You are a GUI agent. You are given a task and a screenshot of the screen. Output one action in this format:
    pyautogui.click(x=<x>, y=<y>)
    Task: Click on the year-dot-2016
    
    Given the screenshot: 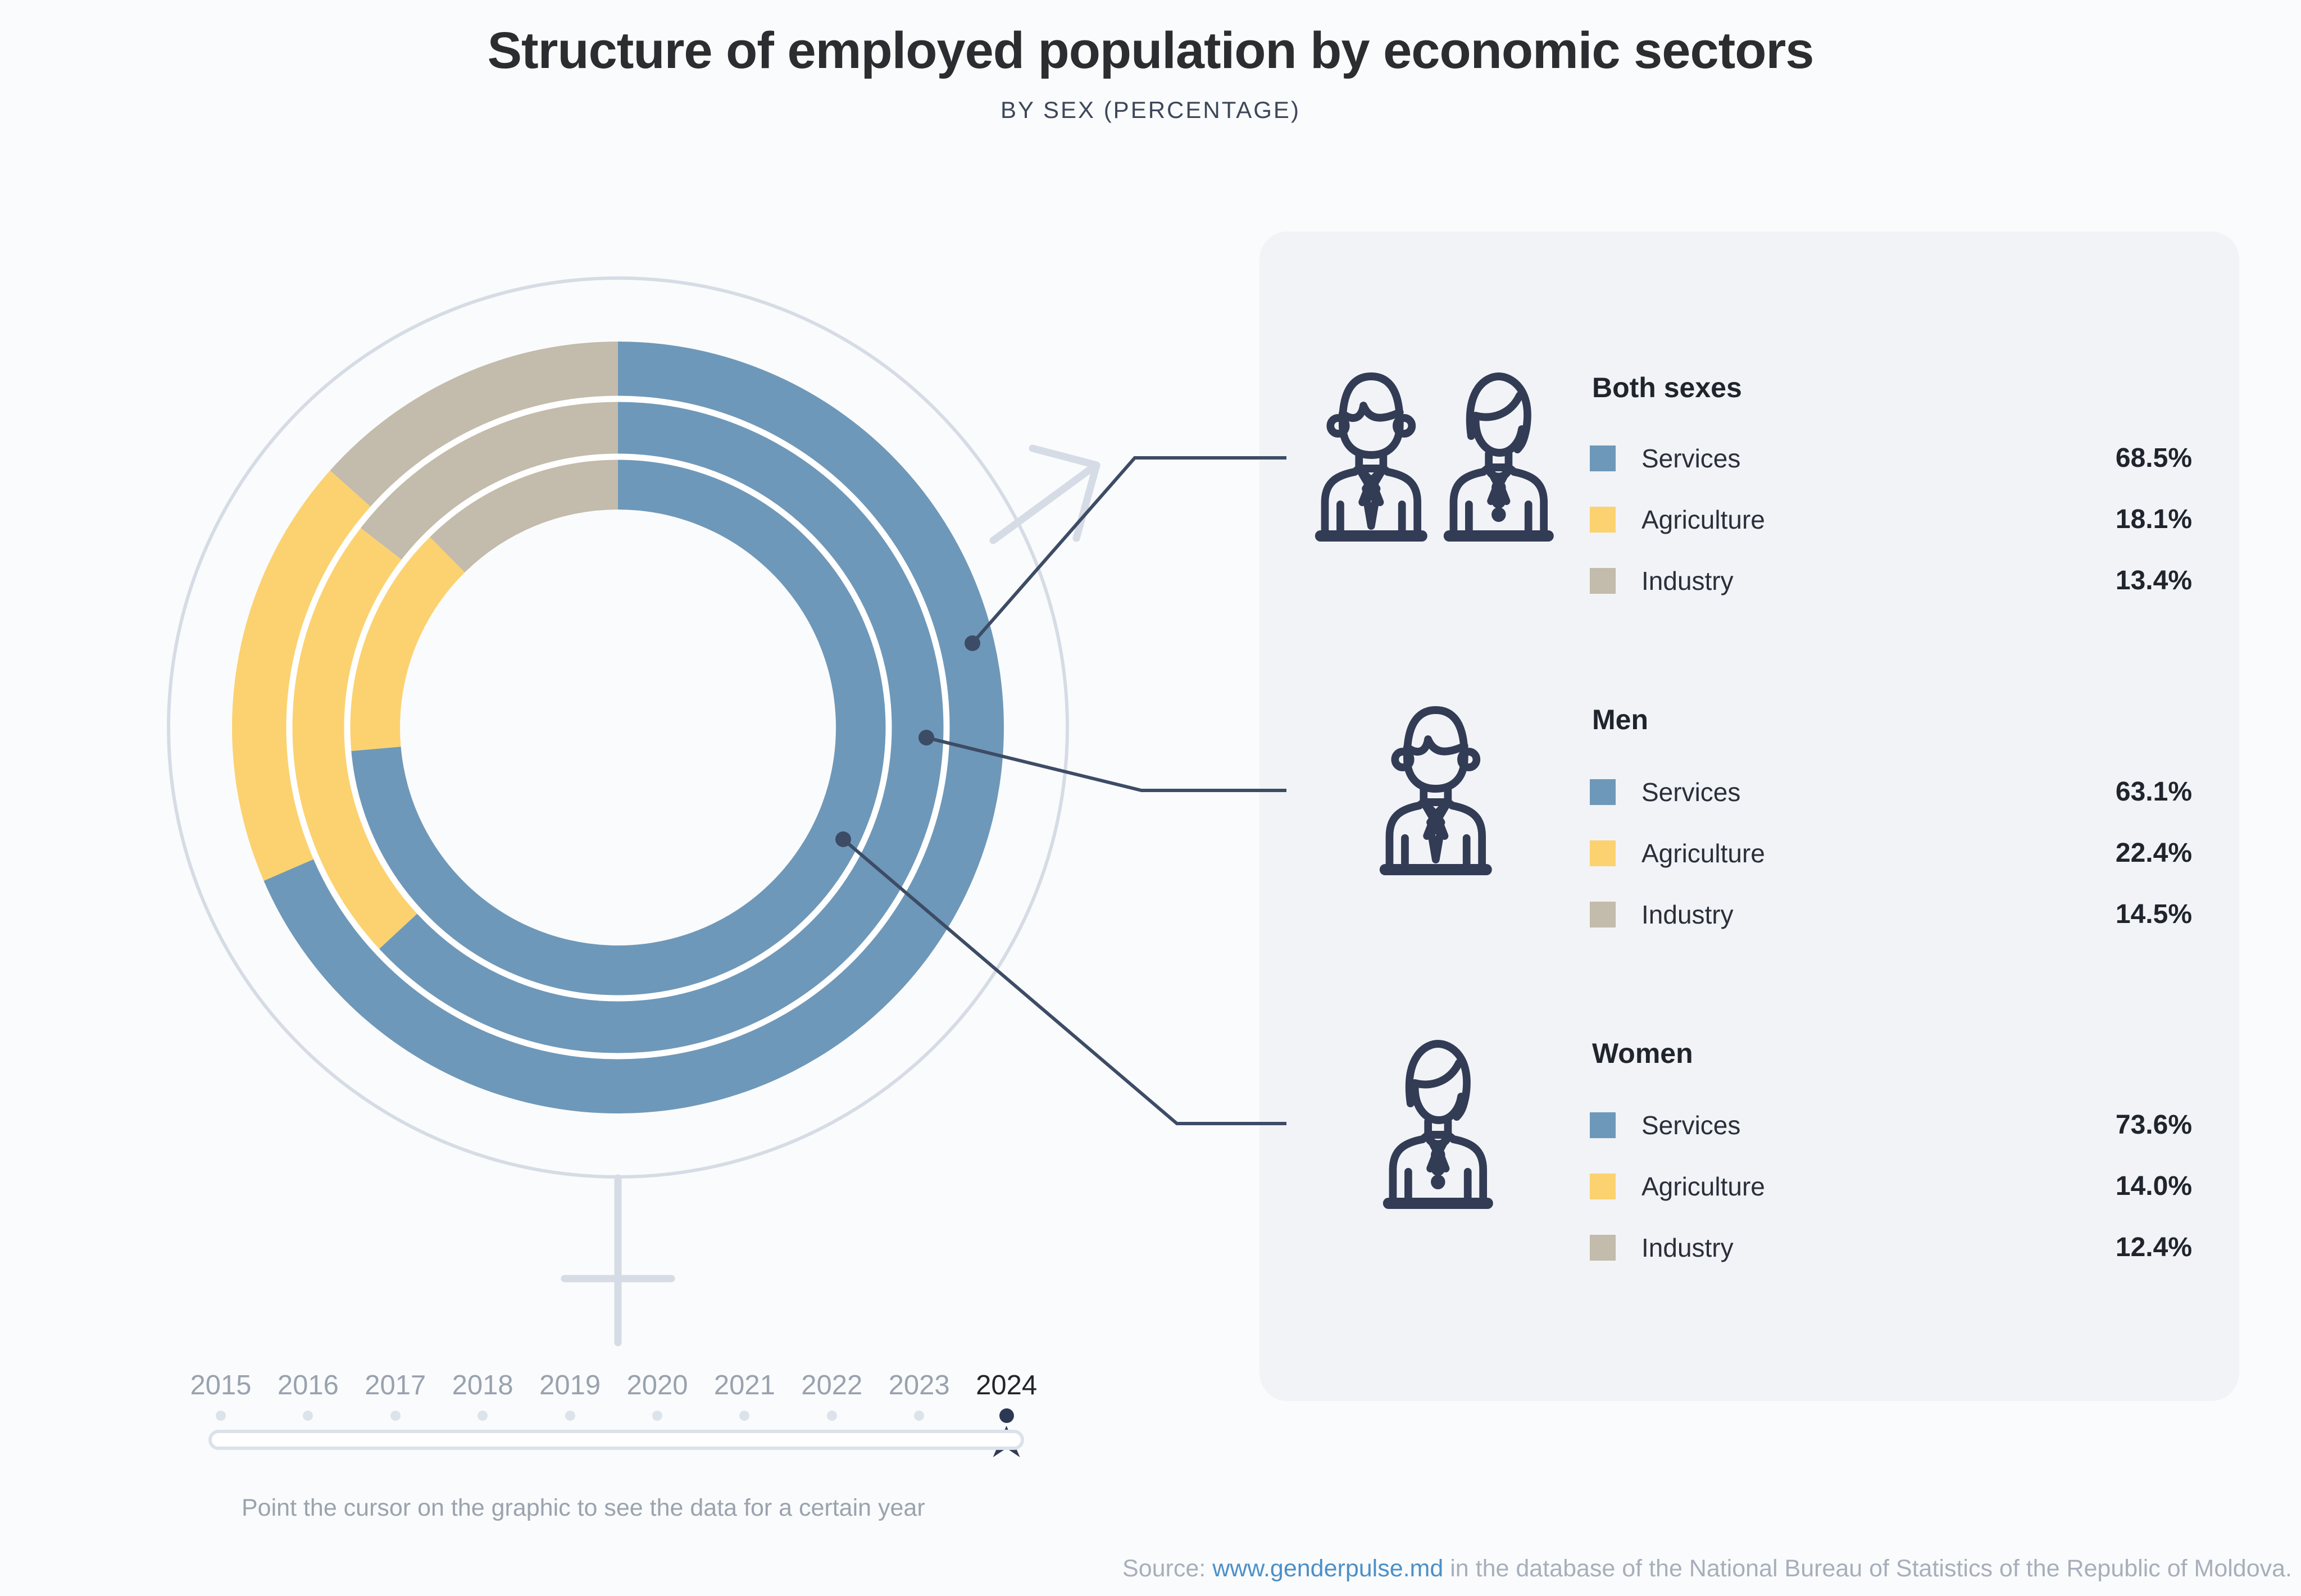 What is the action you would take?
    pyautogui.click(x=308, y=1416)
    